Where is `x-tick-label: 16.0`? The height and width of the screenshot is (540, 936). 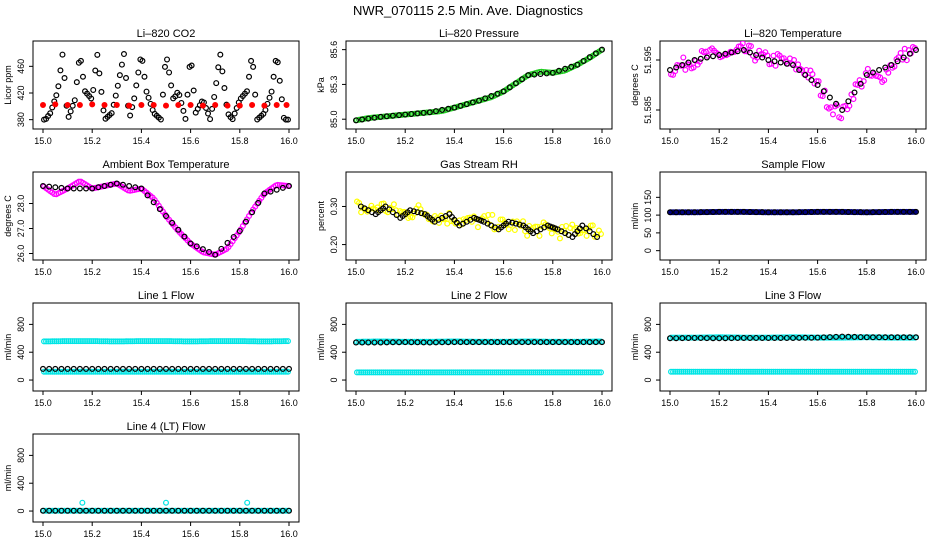 x-tick-label: 16.0 is located at coordinates (602, 403).